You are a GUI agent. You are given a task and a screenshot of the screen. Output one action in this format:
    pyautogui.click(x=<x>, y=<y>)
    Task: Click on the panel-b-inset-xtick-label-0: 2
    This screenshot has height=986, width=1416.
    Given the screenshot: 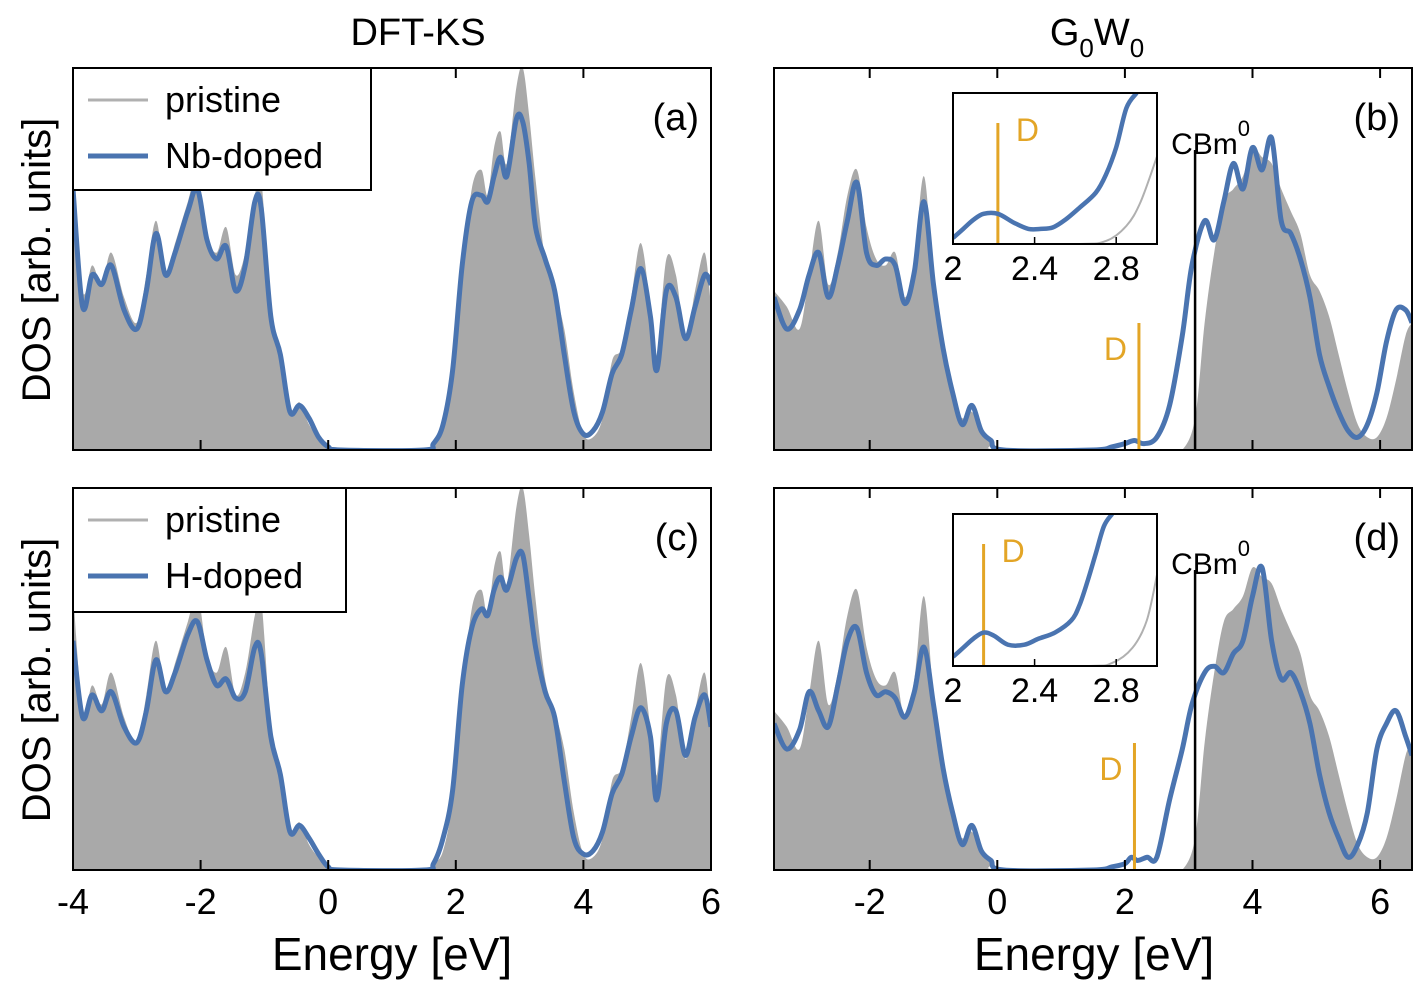 What is the action you would take?
    pyautogui.click(x=953, y=269)
    